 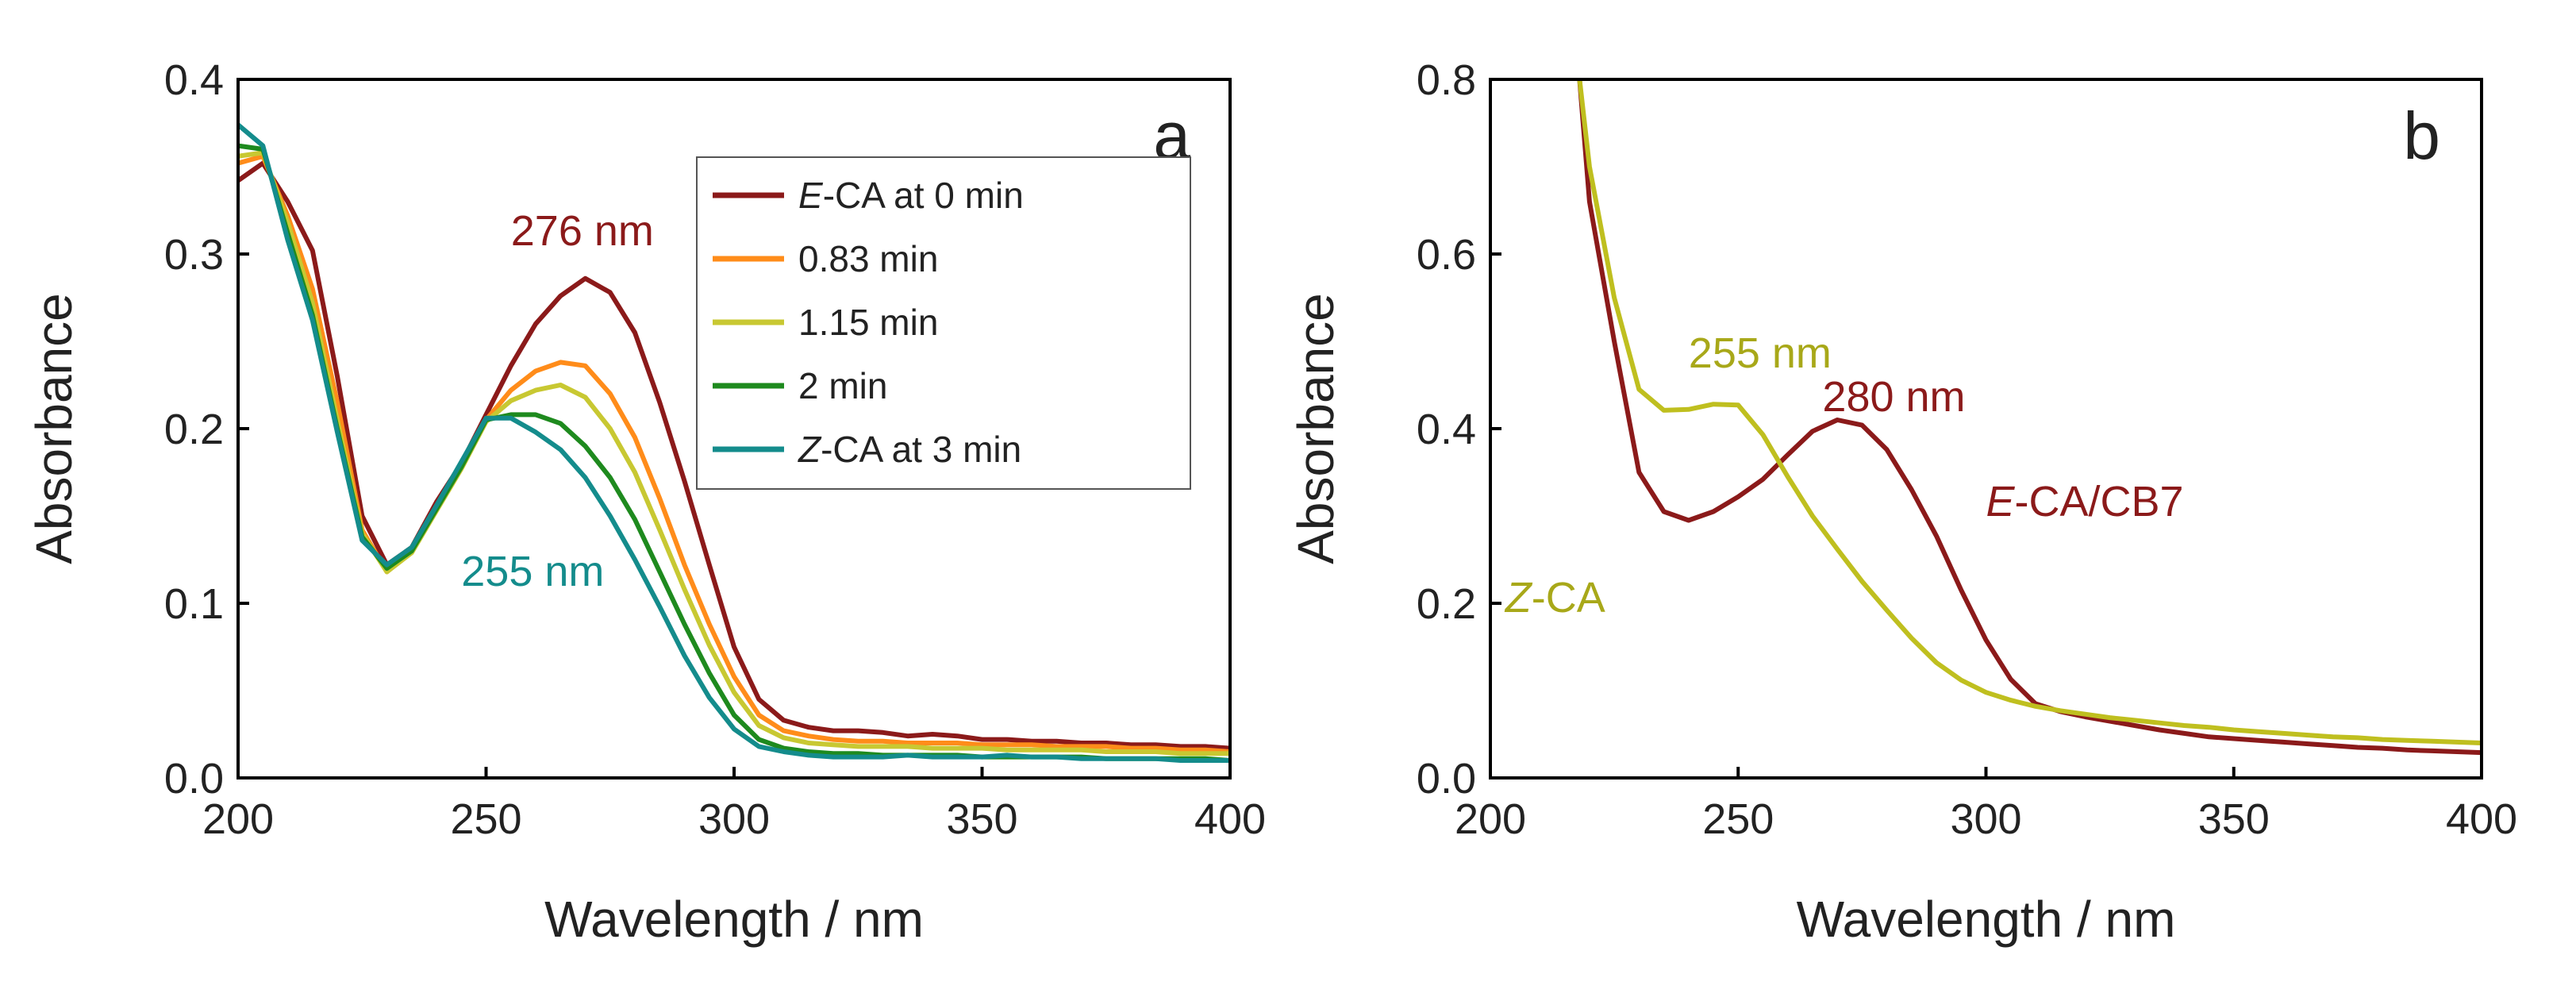 What do you see at coordinates (1894, 397) in the screenshot?
I see `annotation-label: 280 nm` at bounding box center [1894, 397].